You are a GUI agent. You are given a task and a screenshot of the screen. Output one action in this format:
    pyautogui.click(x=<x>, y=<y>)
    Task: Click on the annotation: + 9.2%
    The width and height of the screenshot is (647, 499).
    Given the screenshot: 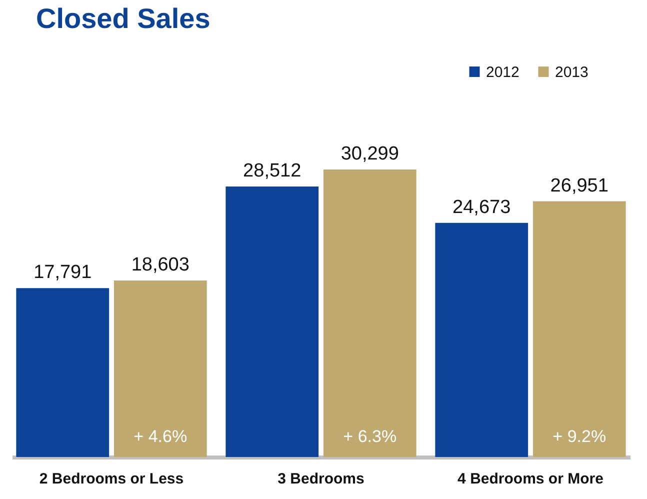 What is the action you would take?
    pyautogui.click(x=579, y=436)
    